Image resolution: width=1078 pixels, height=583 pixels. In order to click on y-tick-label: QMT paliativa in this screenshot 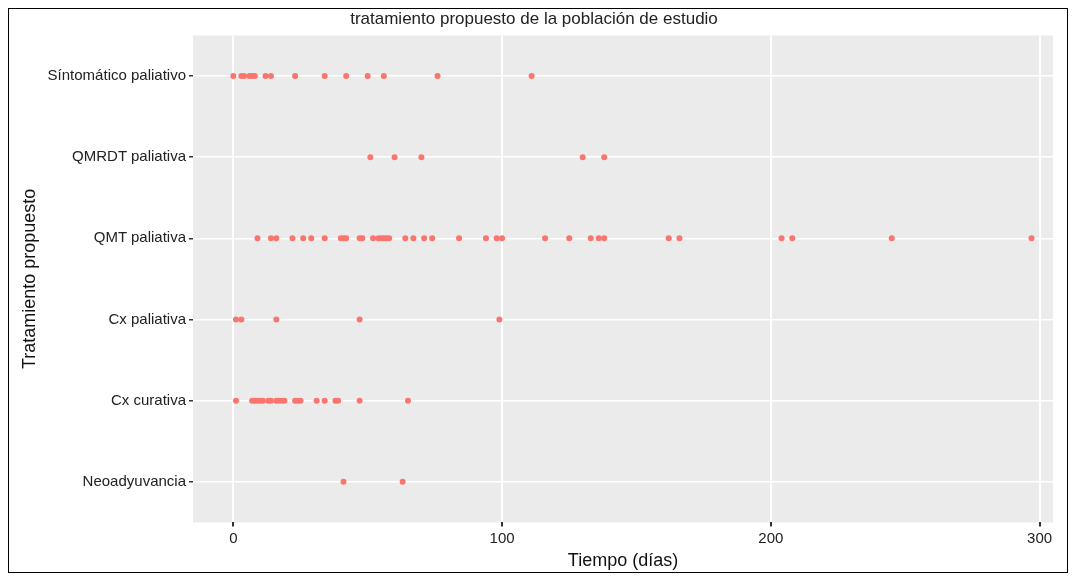, I will do `click(140, 237)`.